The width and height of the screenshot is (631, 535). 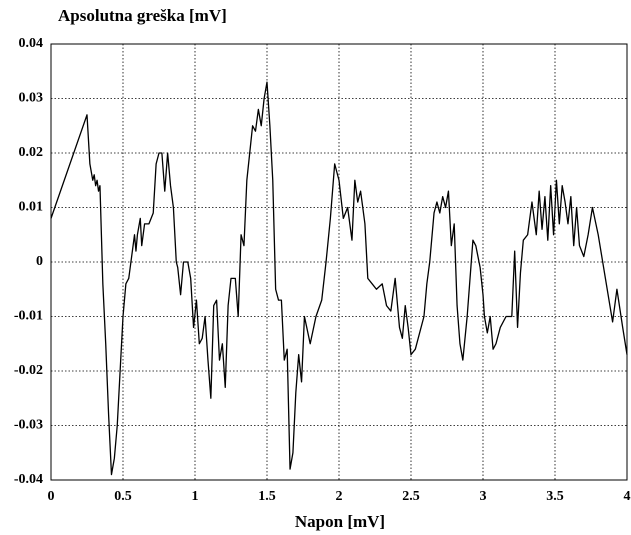 What do you see at coordinates (123, 496) in the screenshot?
I see `x-tick-label: 0.5` at bounding box center [123, 496].